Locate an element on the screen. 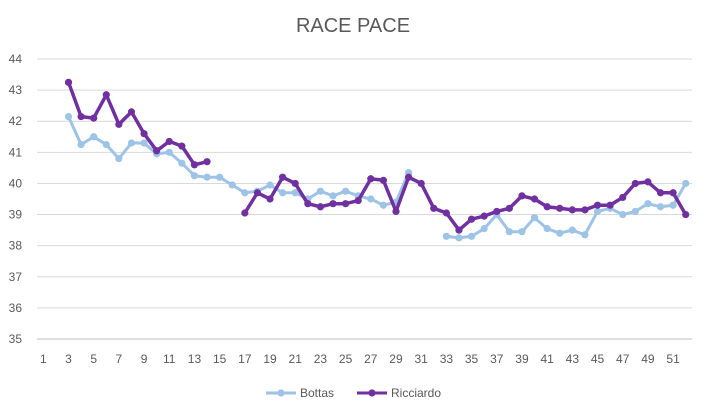 Image resolution: width=705 pixels, height=406 pixels. x-tick-label: 7 is located at coordinates (119, 359).